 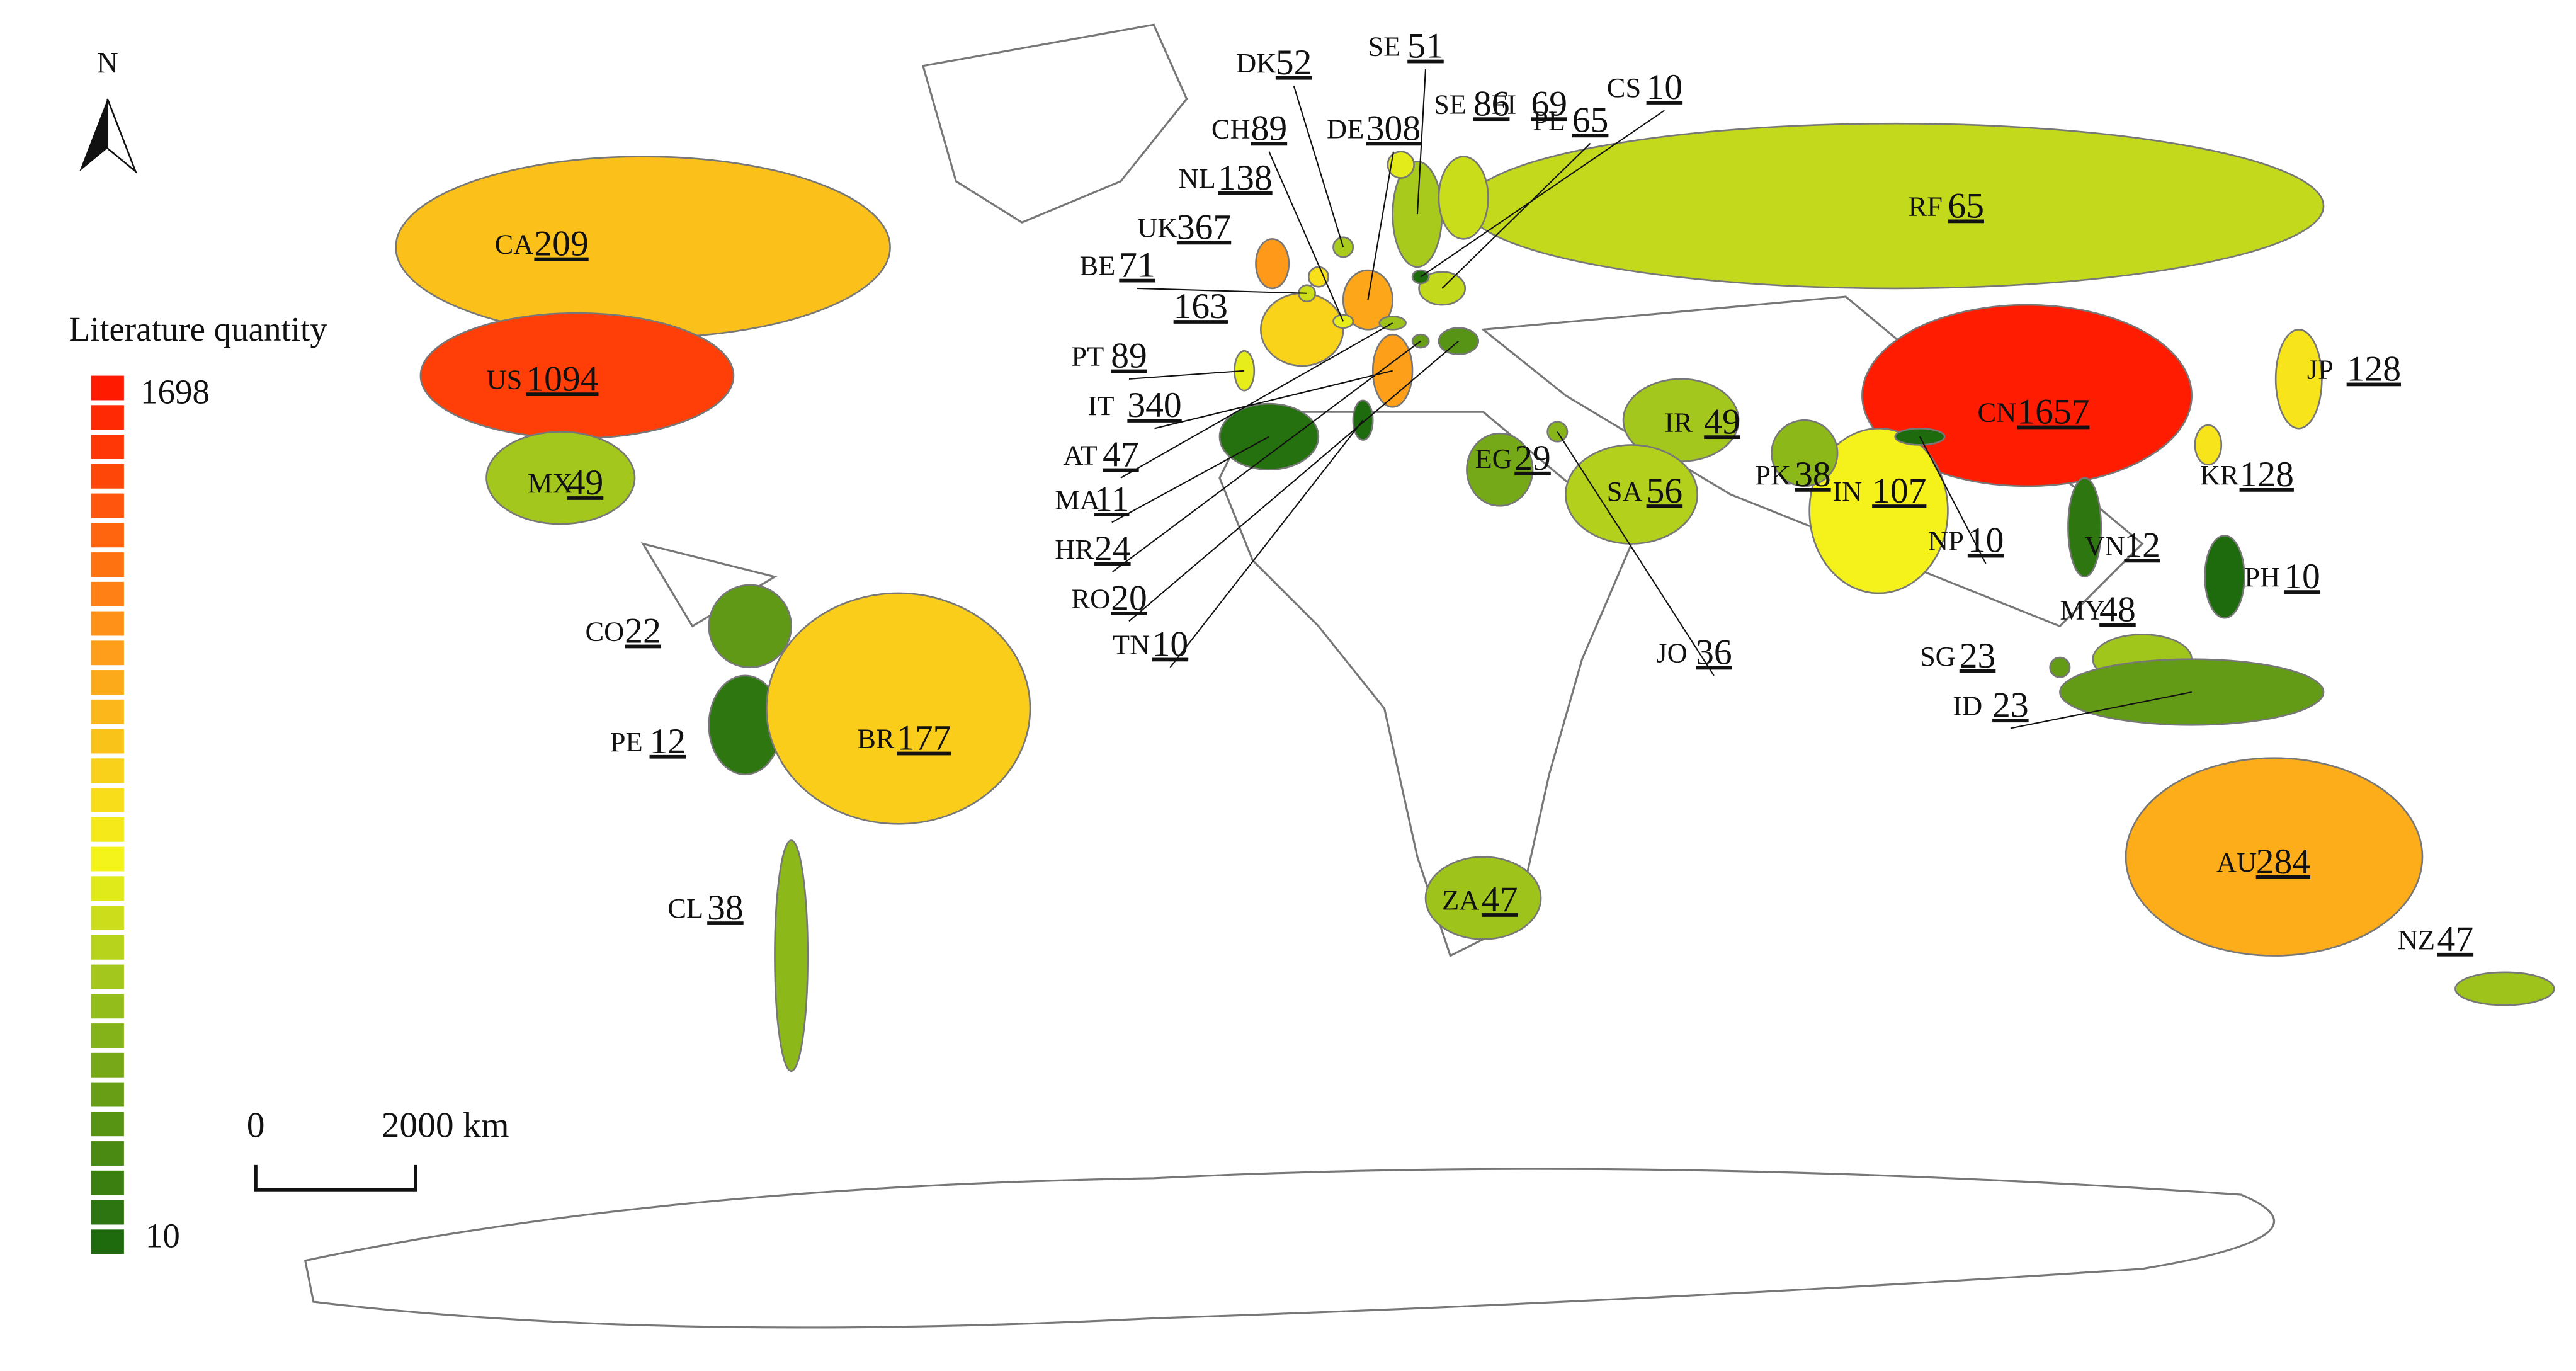 I want to click on legend-title: Literature quantity, so click(x=198, y=329).